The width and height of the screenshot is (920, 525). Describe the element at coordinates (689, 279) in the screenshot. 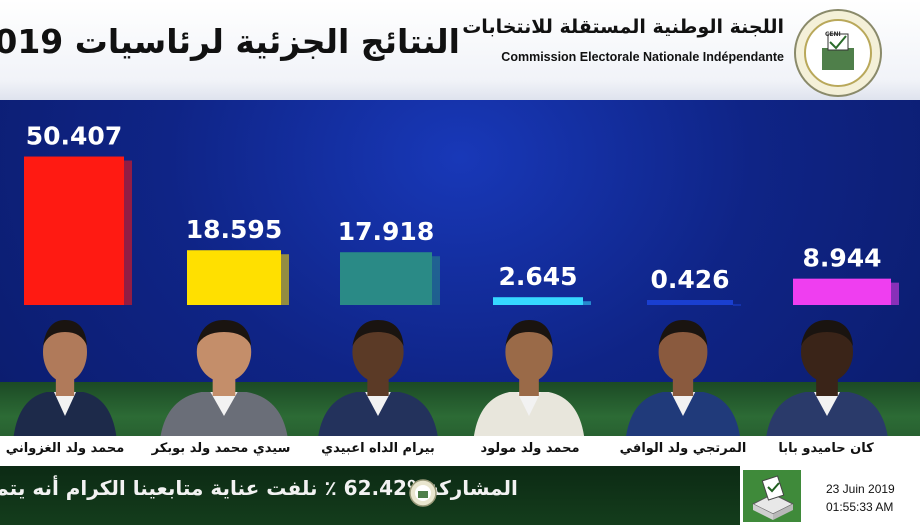

I see `bar-value-label-5: 0.426` at that location.